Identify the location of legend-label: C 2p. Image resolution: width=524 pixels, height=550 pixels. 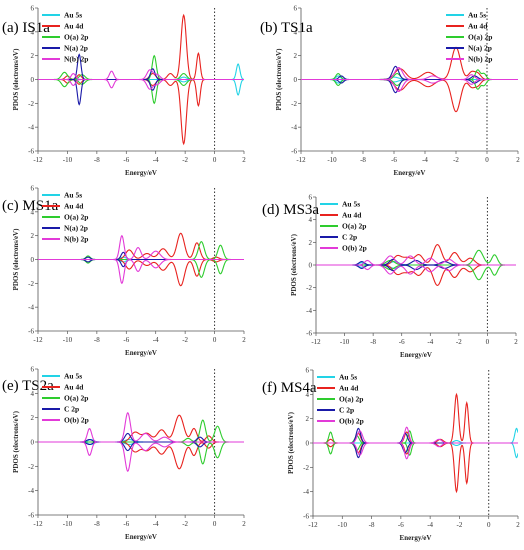
(346, 410).